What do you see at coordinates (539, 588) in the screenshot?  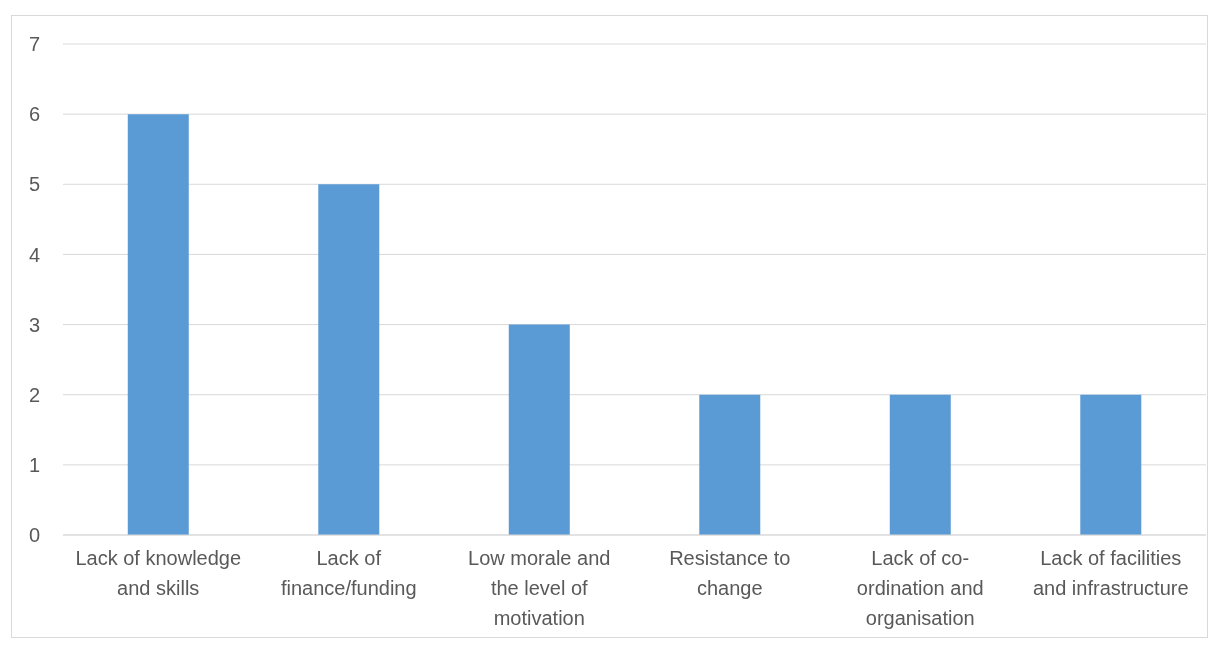 I see `x-tick-label: Low morale and the level of motivation` at bounding box center [539, 588].